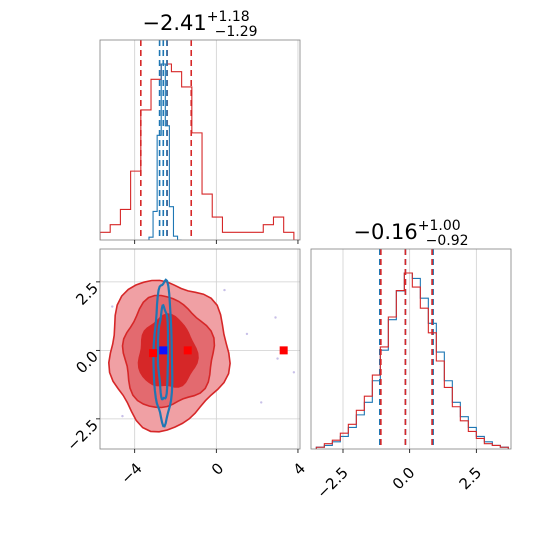 This screenshot has width=550, height=554. Describe the element at coordinates (299, 468) in the screenshot. I see `tick-label: 4` at that location.